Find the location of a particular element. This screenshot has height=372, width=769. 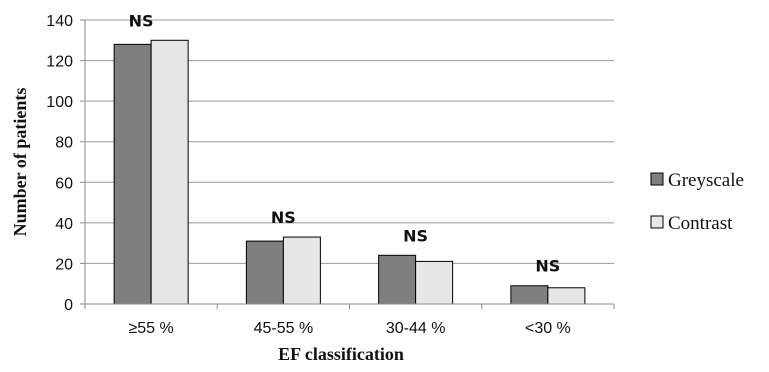

legend-swatch-contrast is located at coordinates (657, 222).